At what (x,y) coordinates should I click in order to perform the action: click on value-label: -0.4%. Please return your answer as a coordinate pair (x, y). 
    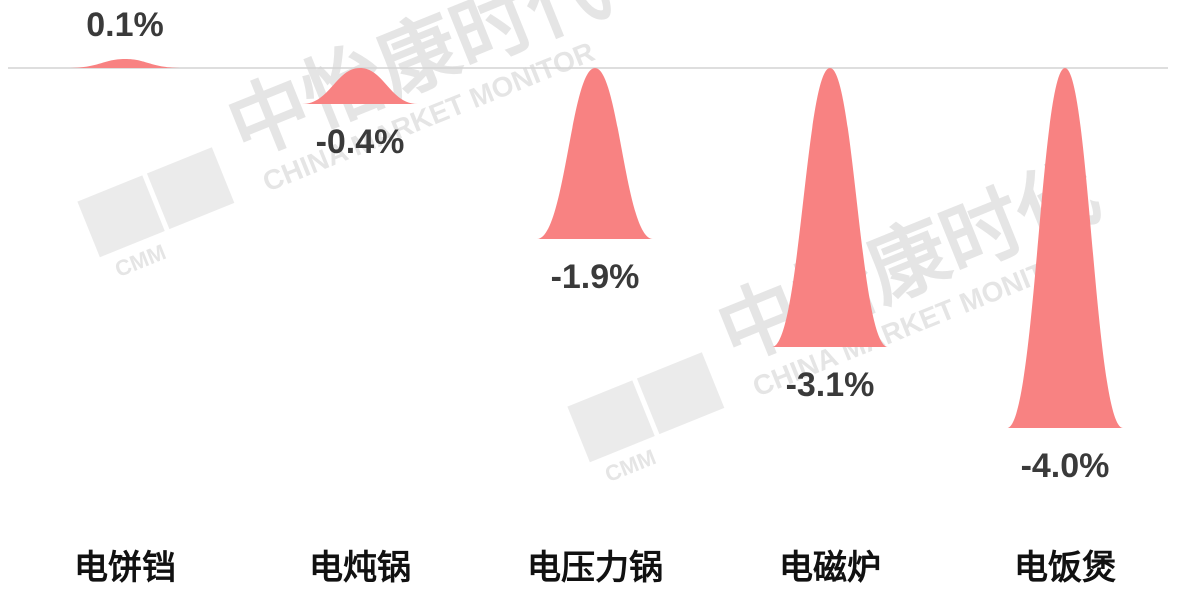
    Looking at the image, I should click on (360, 142).